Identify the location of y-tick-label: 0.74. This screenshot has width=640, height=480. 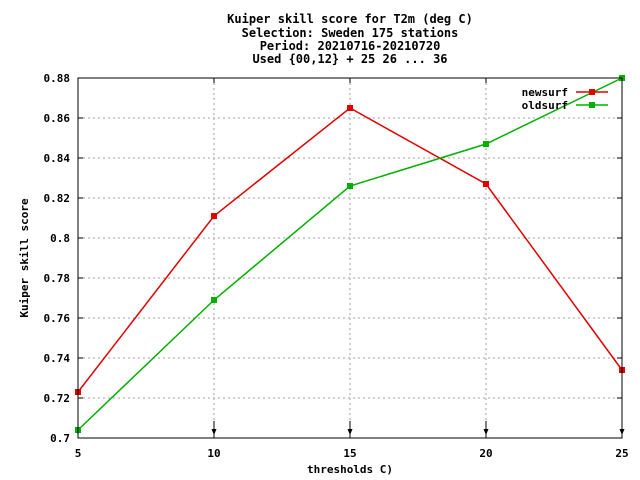
(57, 358).